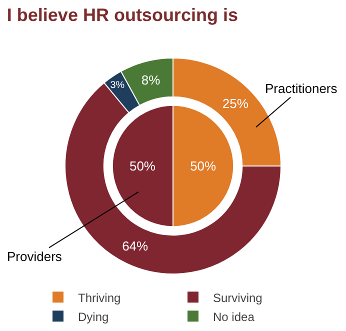 Image resolution: width=346 pixels, height=331 pixels. I want to click on data-label: 3%, so click(117, 85).